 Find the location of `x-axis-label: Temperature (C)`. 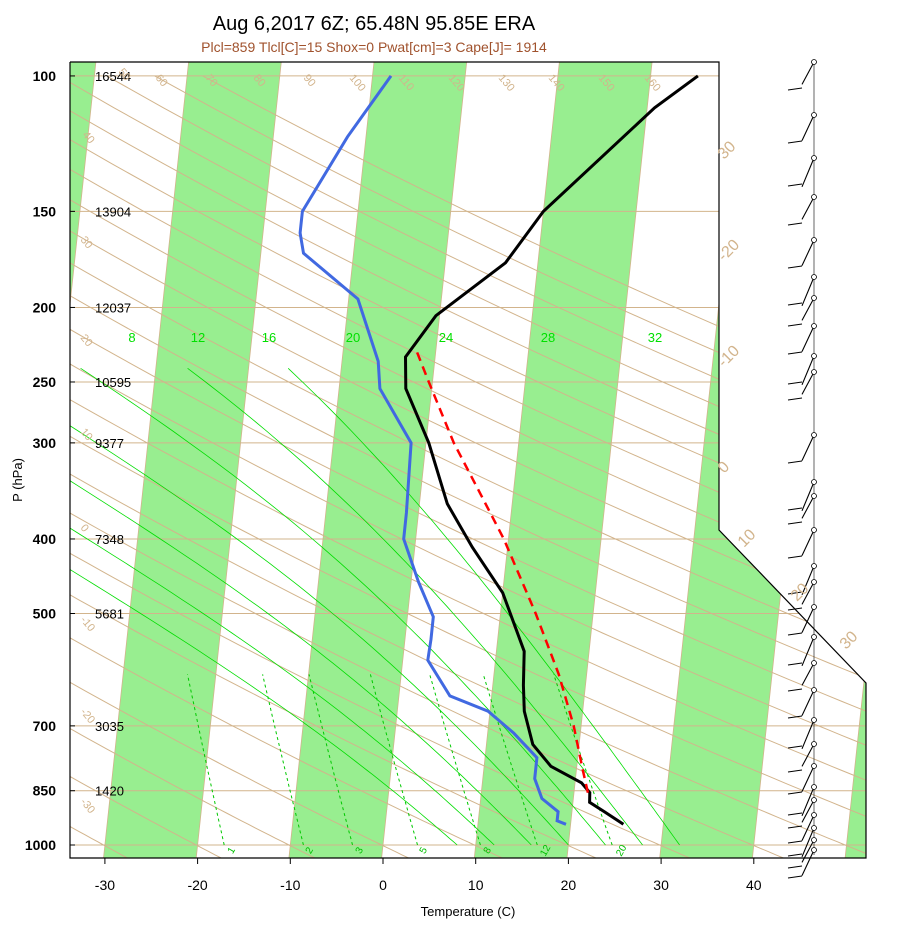

x-axis-label: Temperature (C) is located at coordinates (468, 911).